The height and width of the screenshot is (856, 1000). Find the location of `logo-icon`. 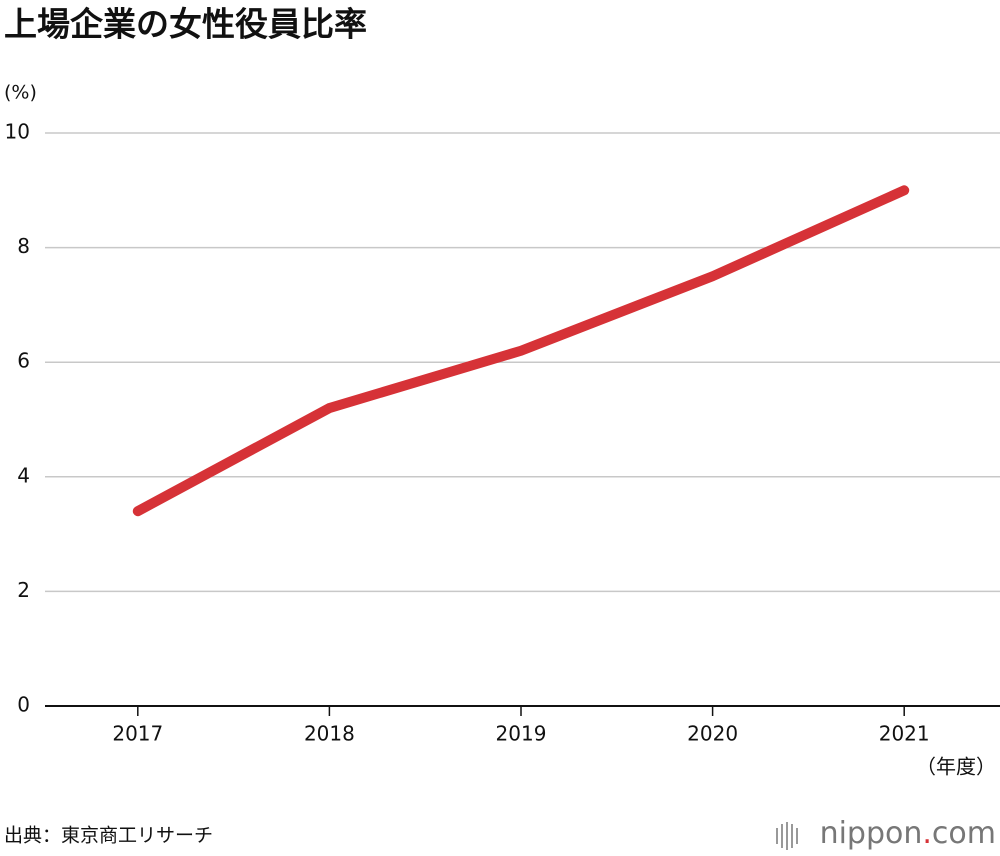

logo-icon is located at coordinates (787, 836).